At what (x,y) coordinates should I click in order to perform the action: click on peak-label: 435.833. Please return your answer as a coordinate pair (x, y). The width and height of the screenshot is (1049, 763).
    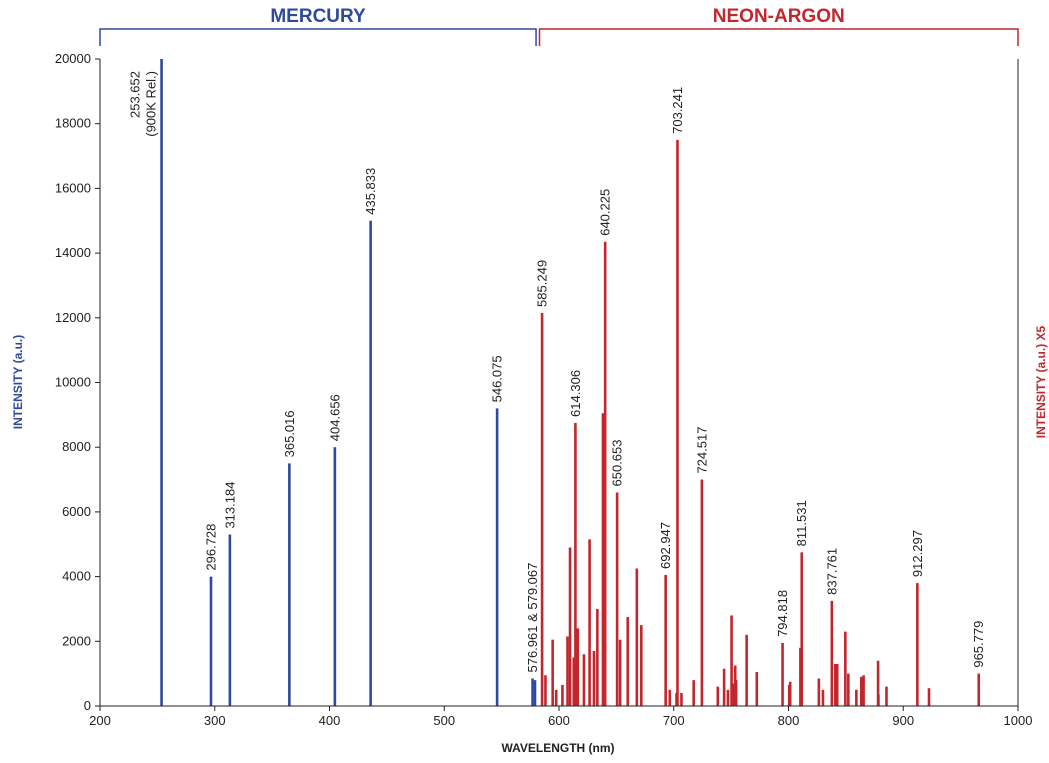
    Looking at the image, I should click on (370, 191).